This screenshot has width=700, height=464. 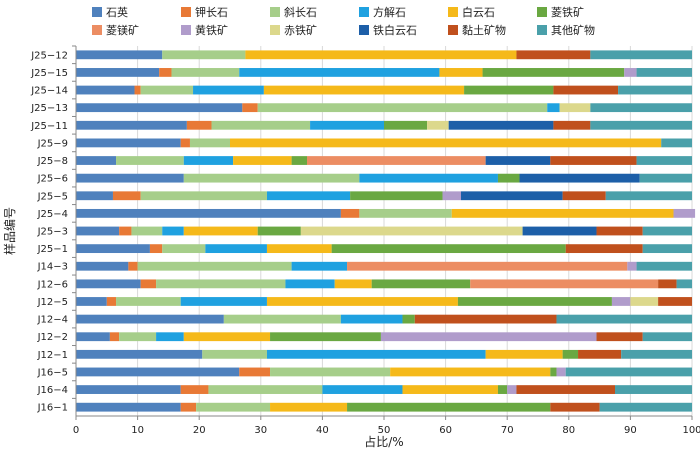 What do you see at coordinates (52, 390) in the screenshot?
I see `y-category-label: J16−4` at bounding box center [52, 390].